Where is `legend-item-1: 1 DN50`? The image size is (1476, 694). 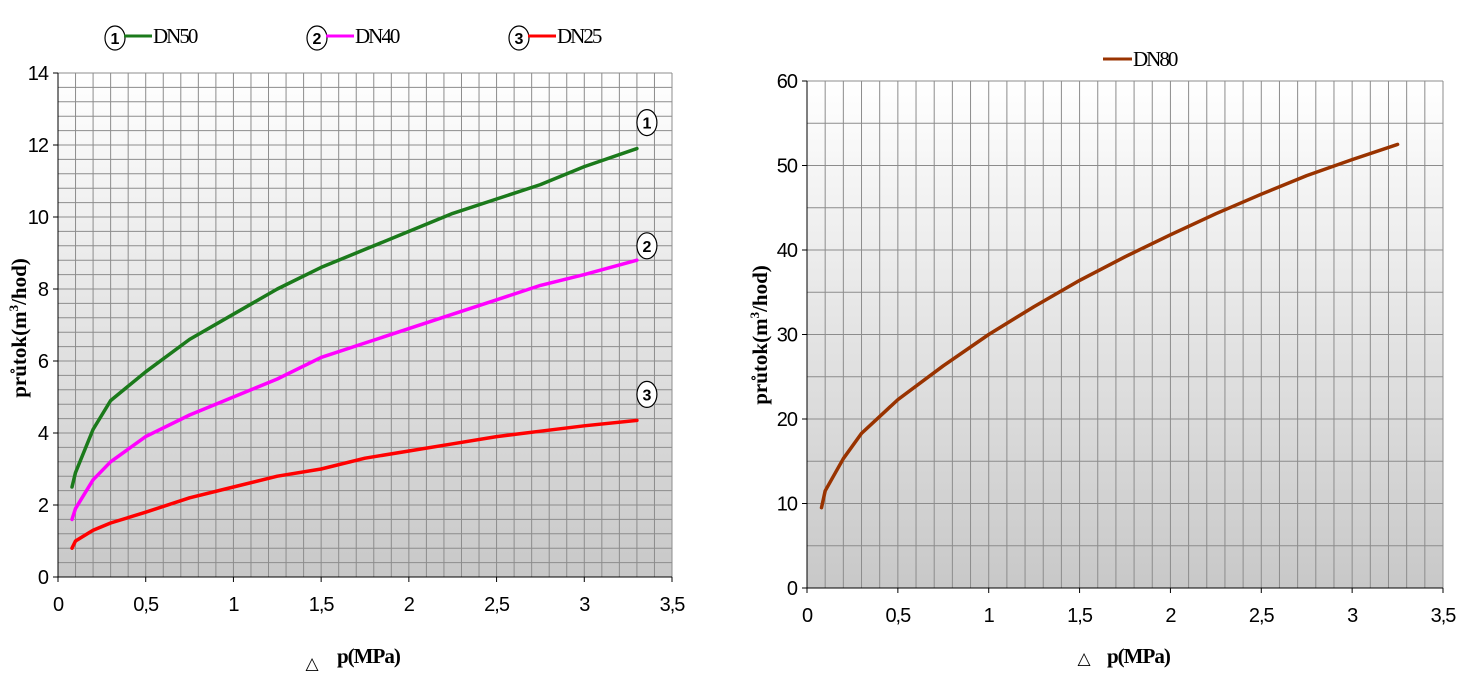
legend-item-1: 1 DN50 is located at coordinates (152, 37).